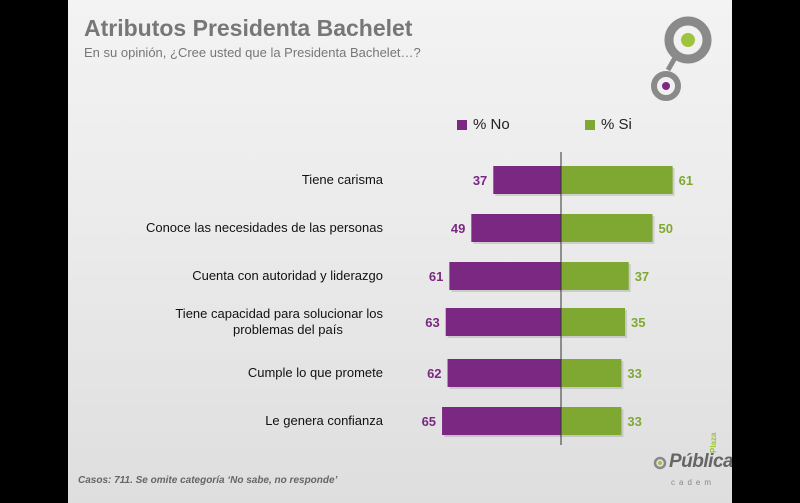 This screenshot has width=800, height=503. I want to click on legend-swatch-si, so click(590, 124).